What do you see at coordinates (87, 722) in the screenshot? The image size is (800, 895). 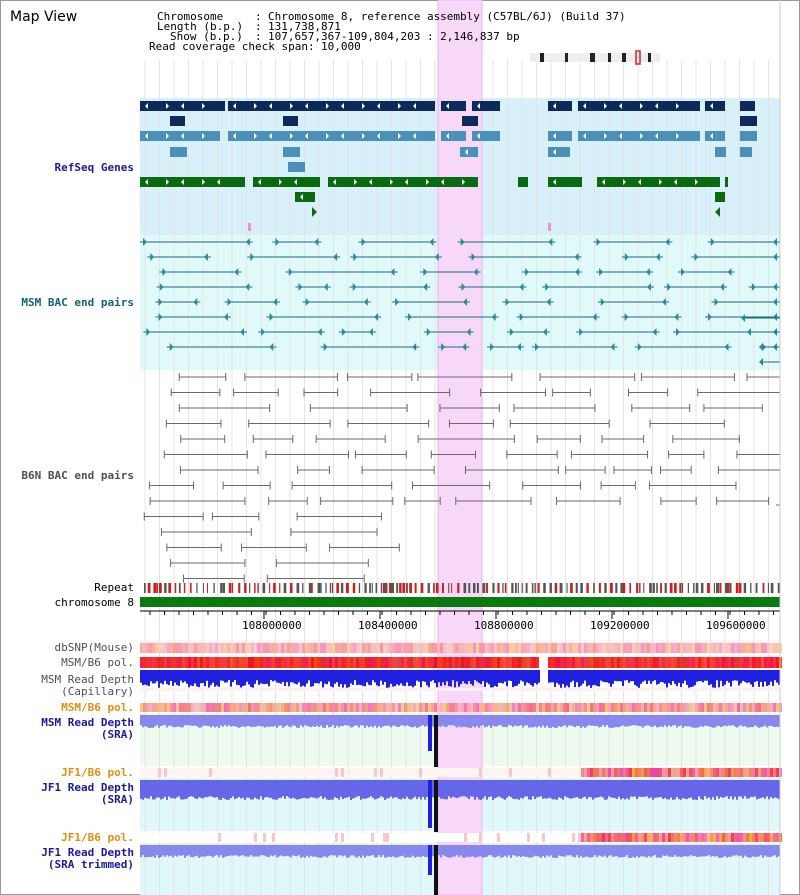 I see `track-label-msm-depth-sra: MSM Read Depth` at bounding box center [87, 722].